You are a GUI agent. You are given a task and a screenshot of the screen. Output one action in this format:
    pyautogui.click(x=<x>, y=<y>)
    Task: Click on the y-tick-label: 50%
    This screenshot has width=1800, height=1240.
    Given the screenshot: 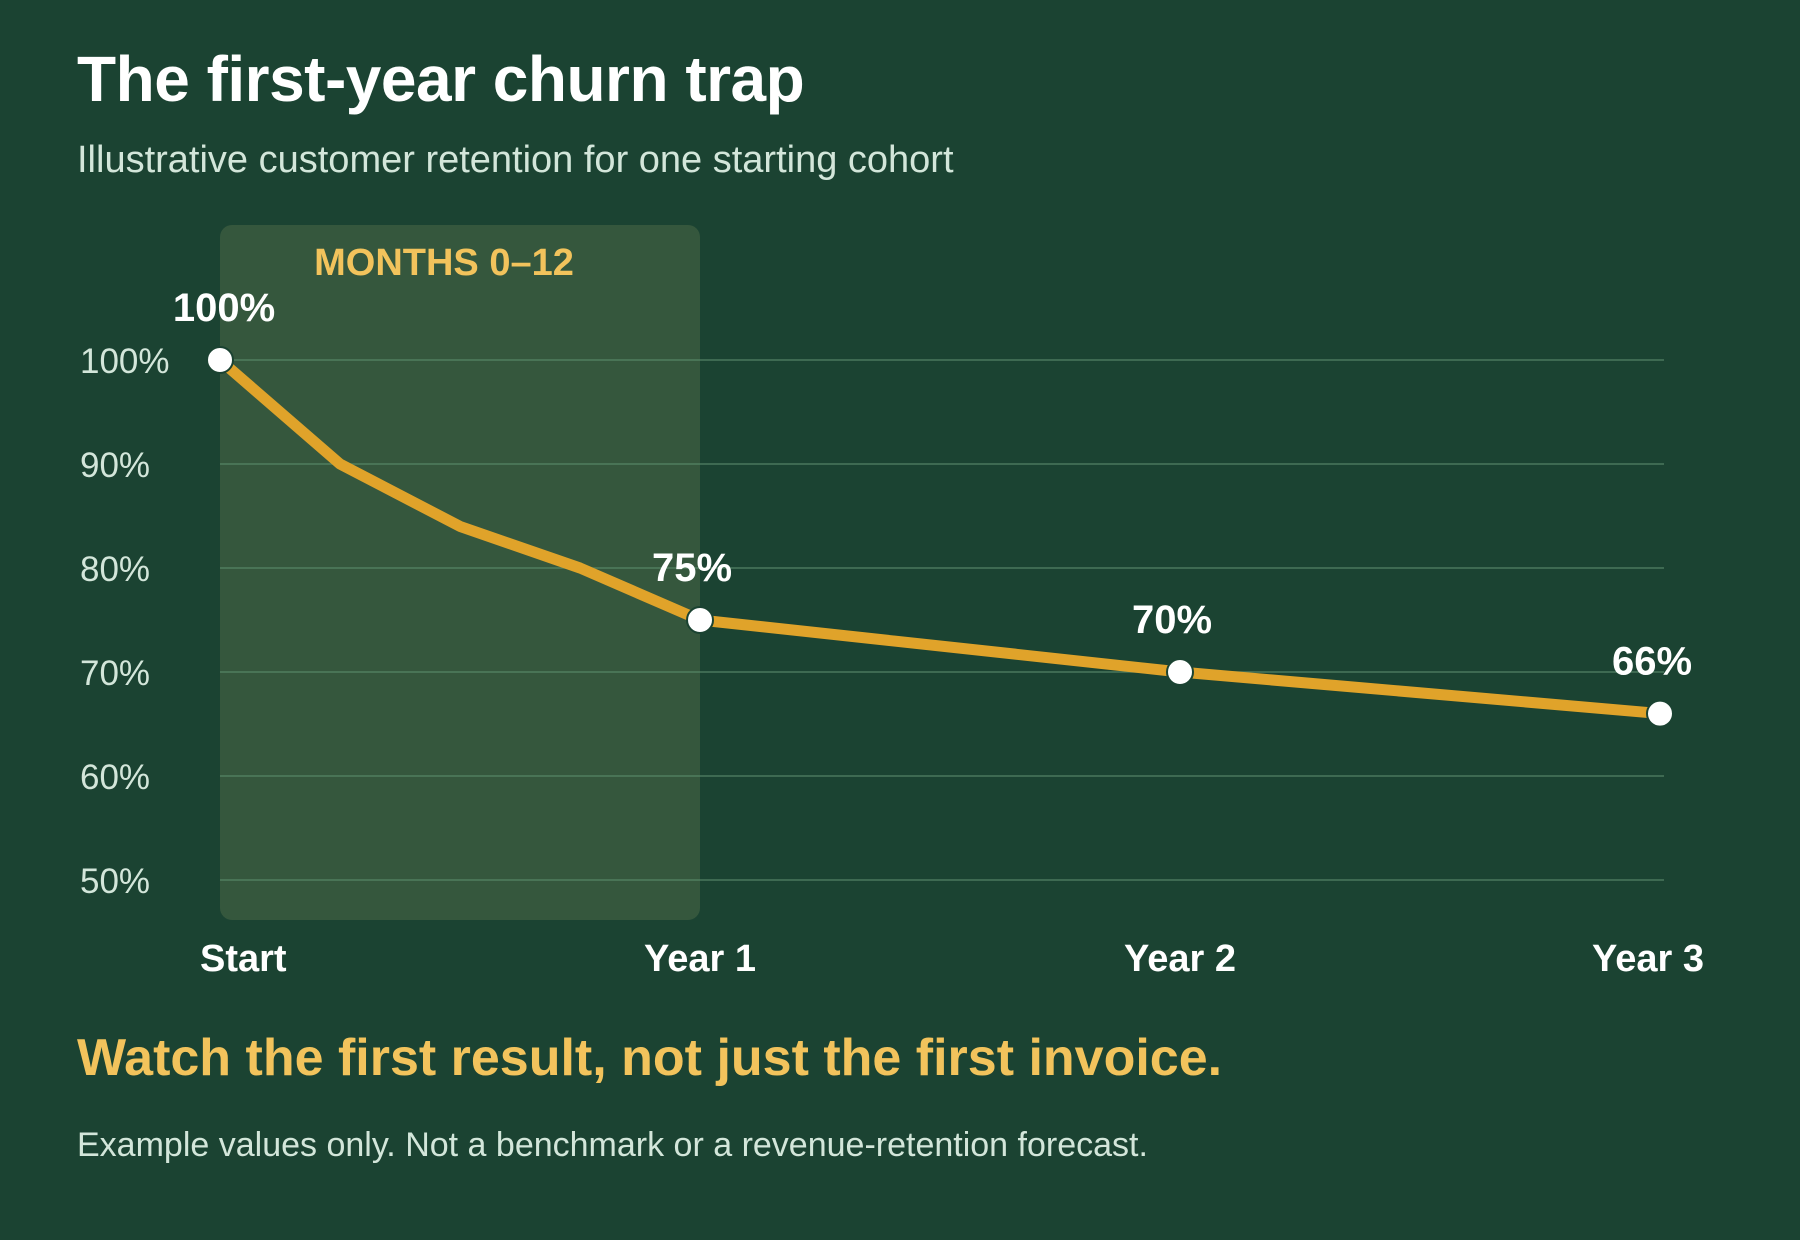 What is the action you would take?
    pyautogui.click(x=115, y=881)
    